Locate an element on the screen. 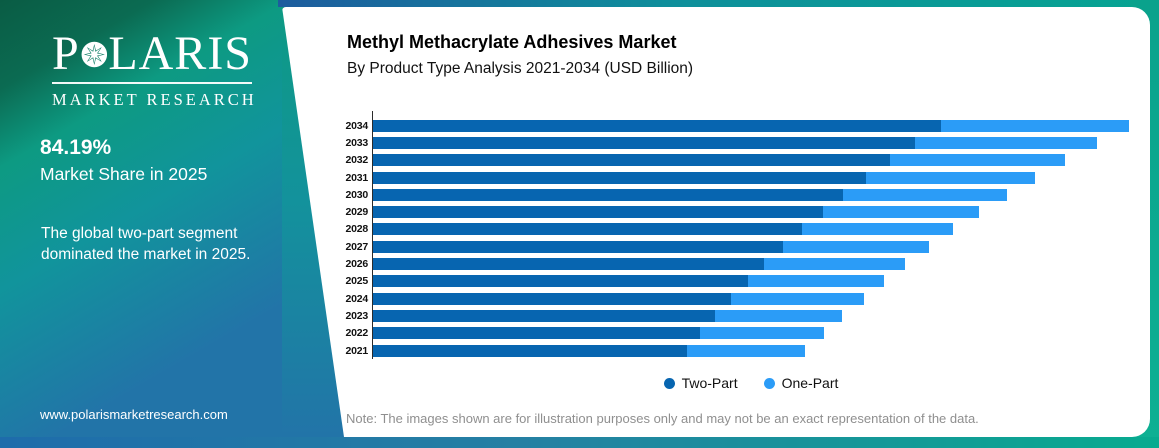 The width and height of the screenshot is (1159, 448). bar-row: 2032 is located at coordinates (735, 160).